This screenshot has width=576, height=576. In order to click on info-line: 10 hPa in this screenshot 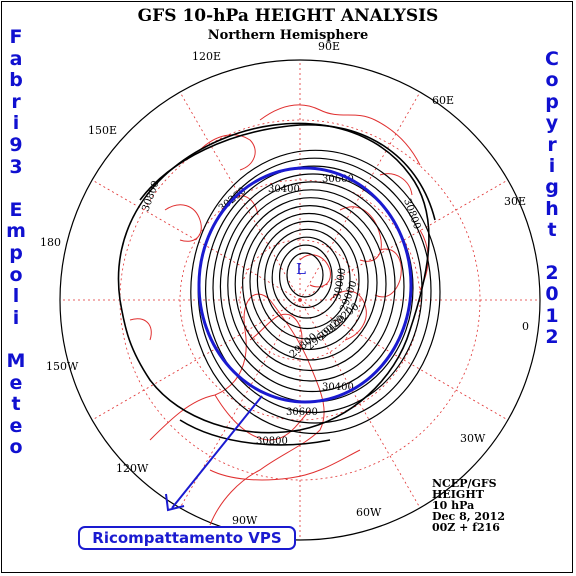, I will do `click(453, 505)`.